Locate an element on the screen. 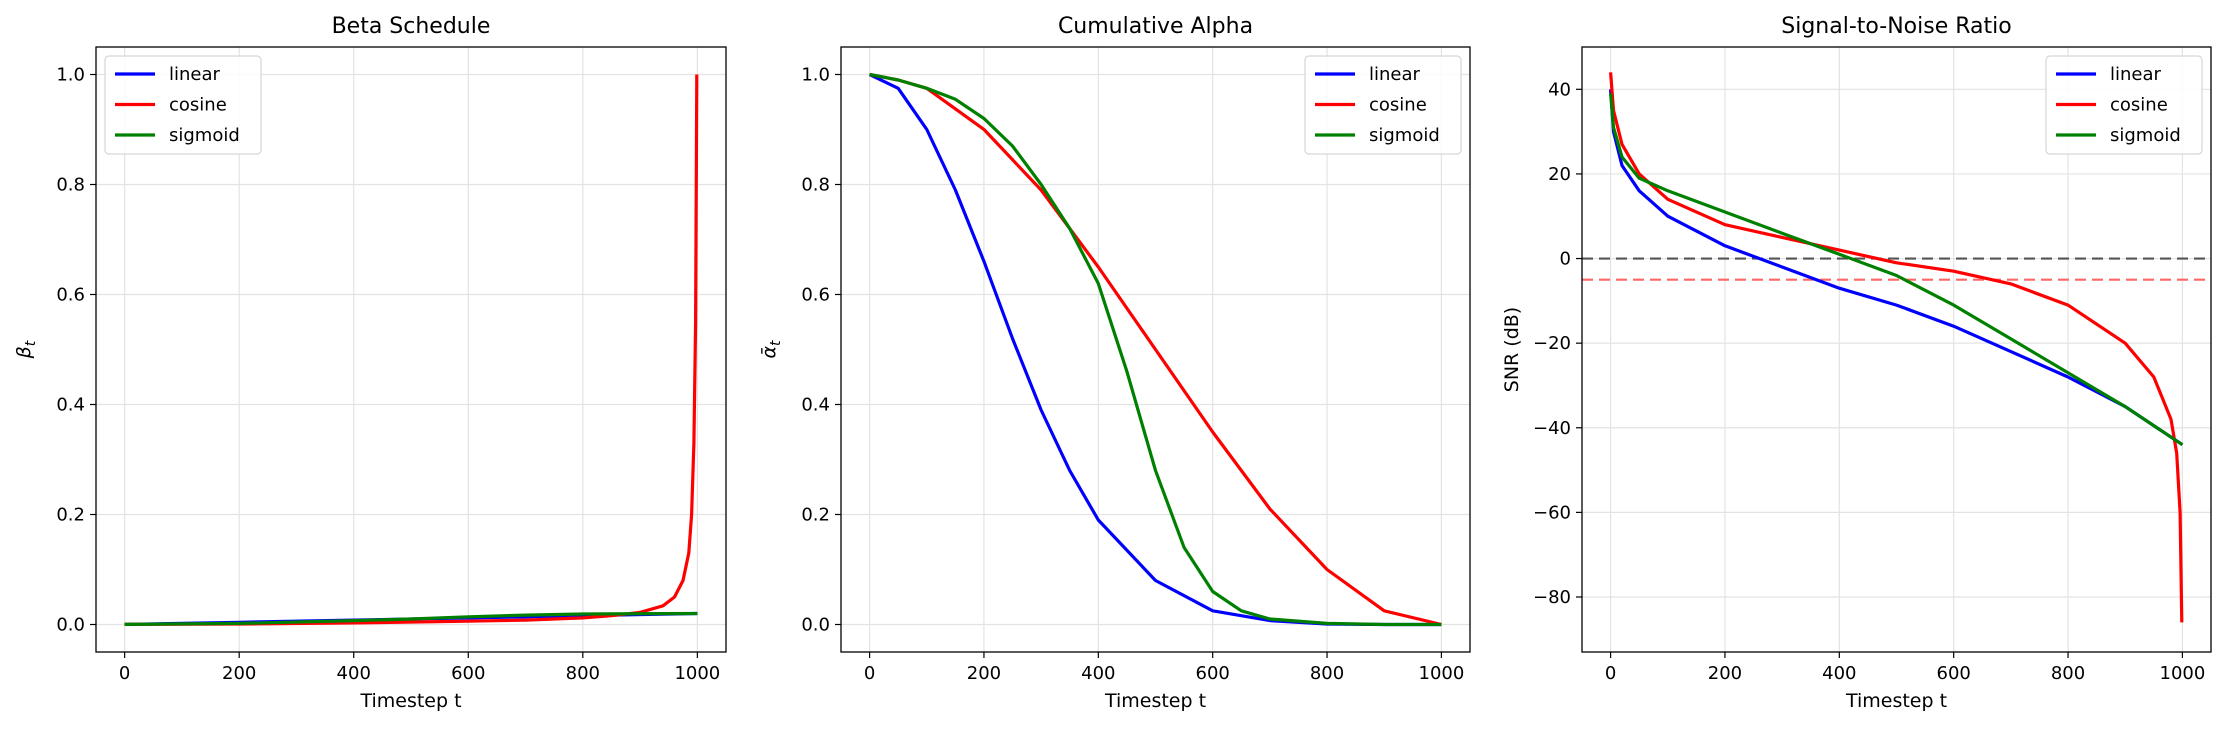  series-line-linear is located at coordinates (1896, 268).